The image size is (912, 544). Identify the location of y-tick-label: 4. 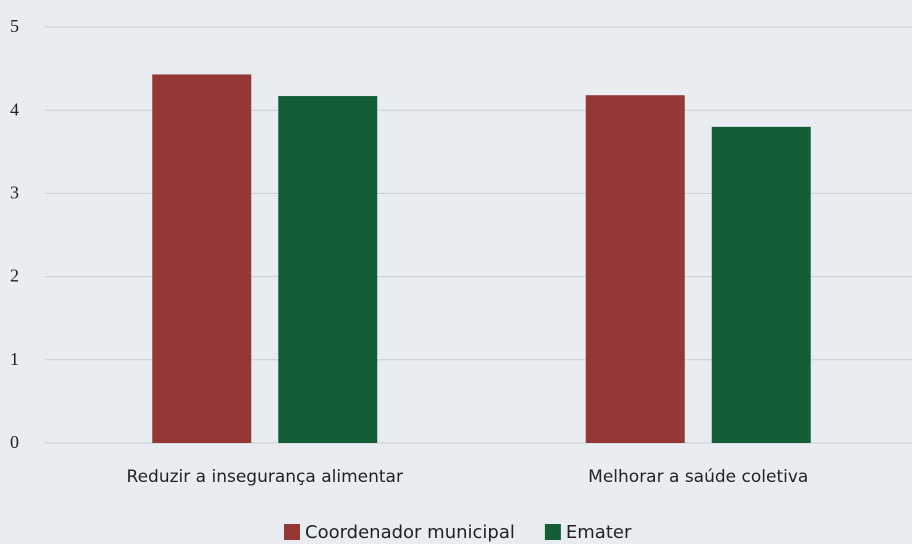
(14, 109).